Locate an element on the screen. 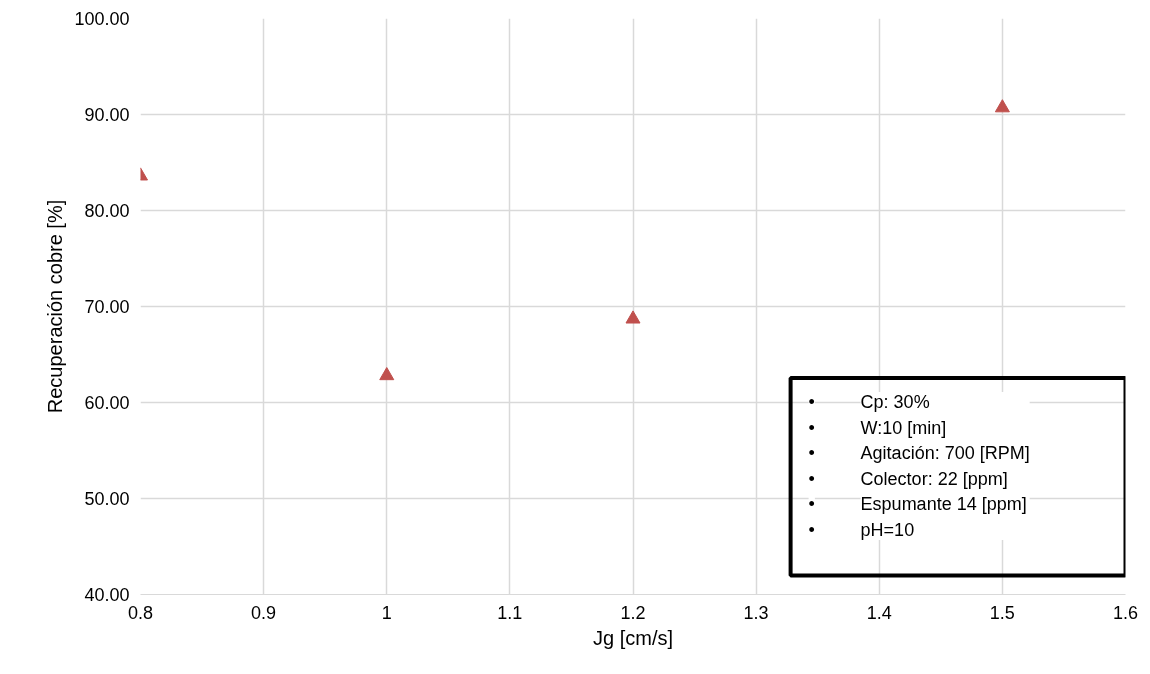 The image size is (1150, 674). text: • Cp: 30% is located at coordinates (869, 401).